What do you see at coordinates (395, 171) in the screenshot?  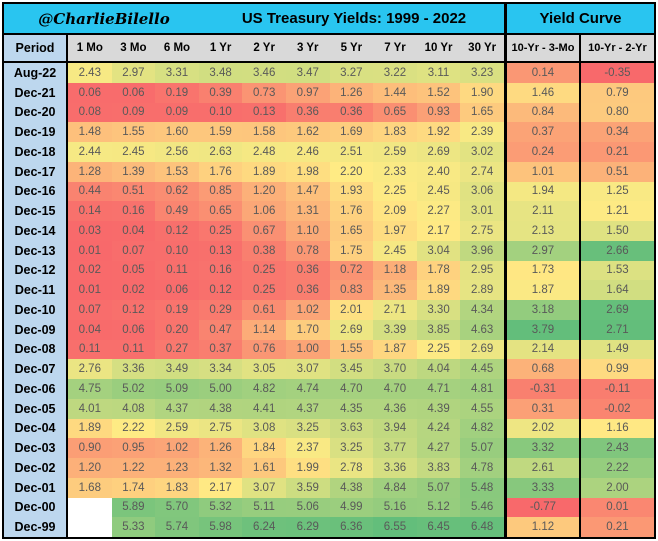 I see `yield-cell: 2.33` at bounding box center [395, 171].